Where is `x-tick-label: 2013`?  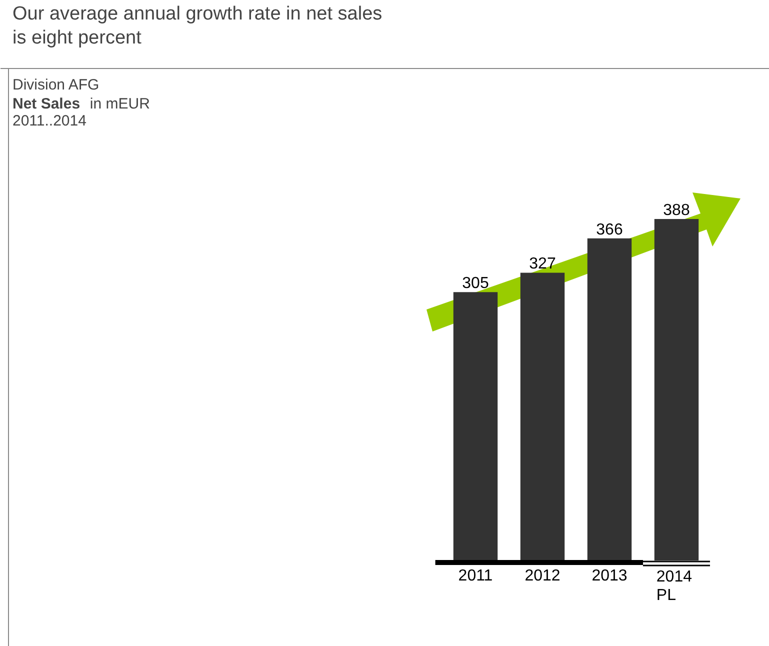
x-tick-label: 2013 is located at coordinates (610, 576).